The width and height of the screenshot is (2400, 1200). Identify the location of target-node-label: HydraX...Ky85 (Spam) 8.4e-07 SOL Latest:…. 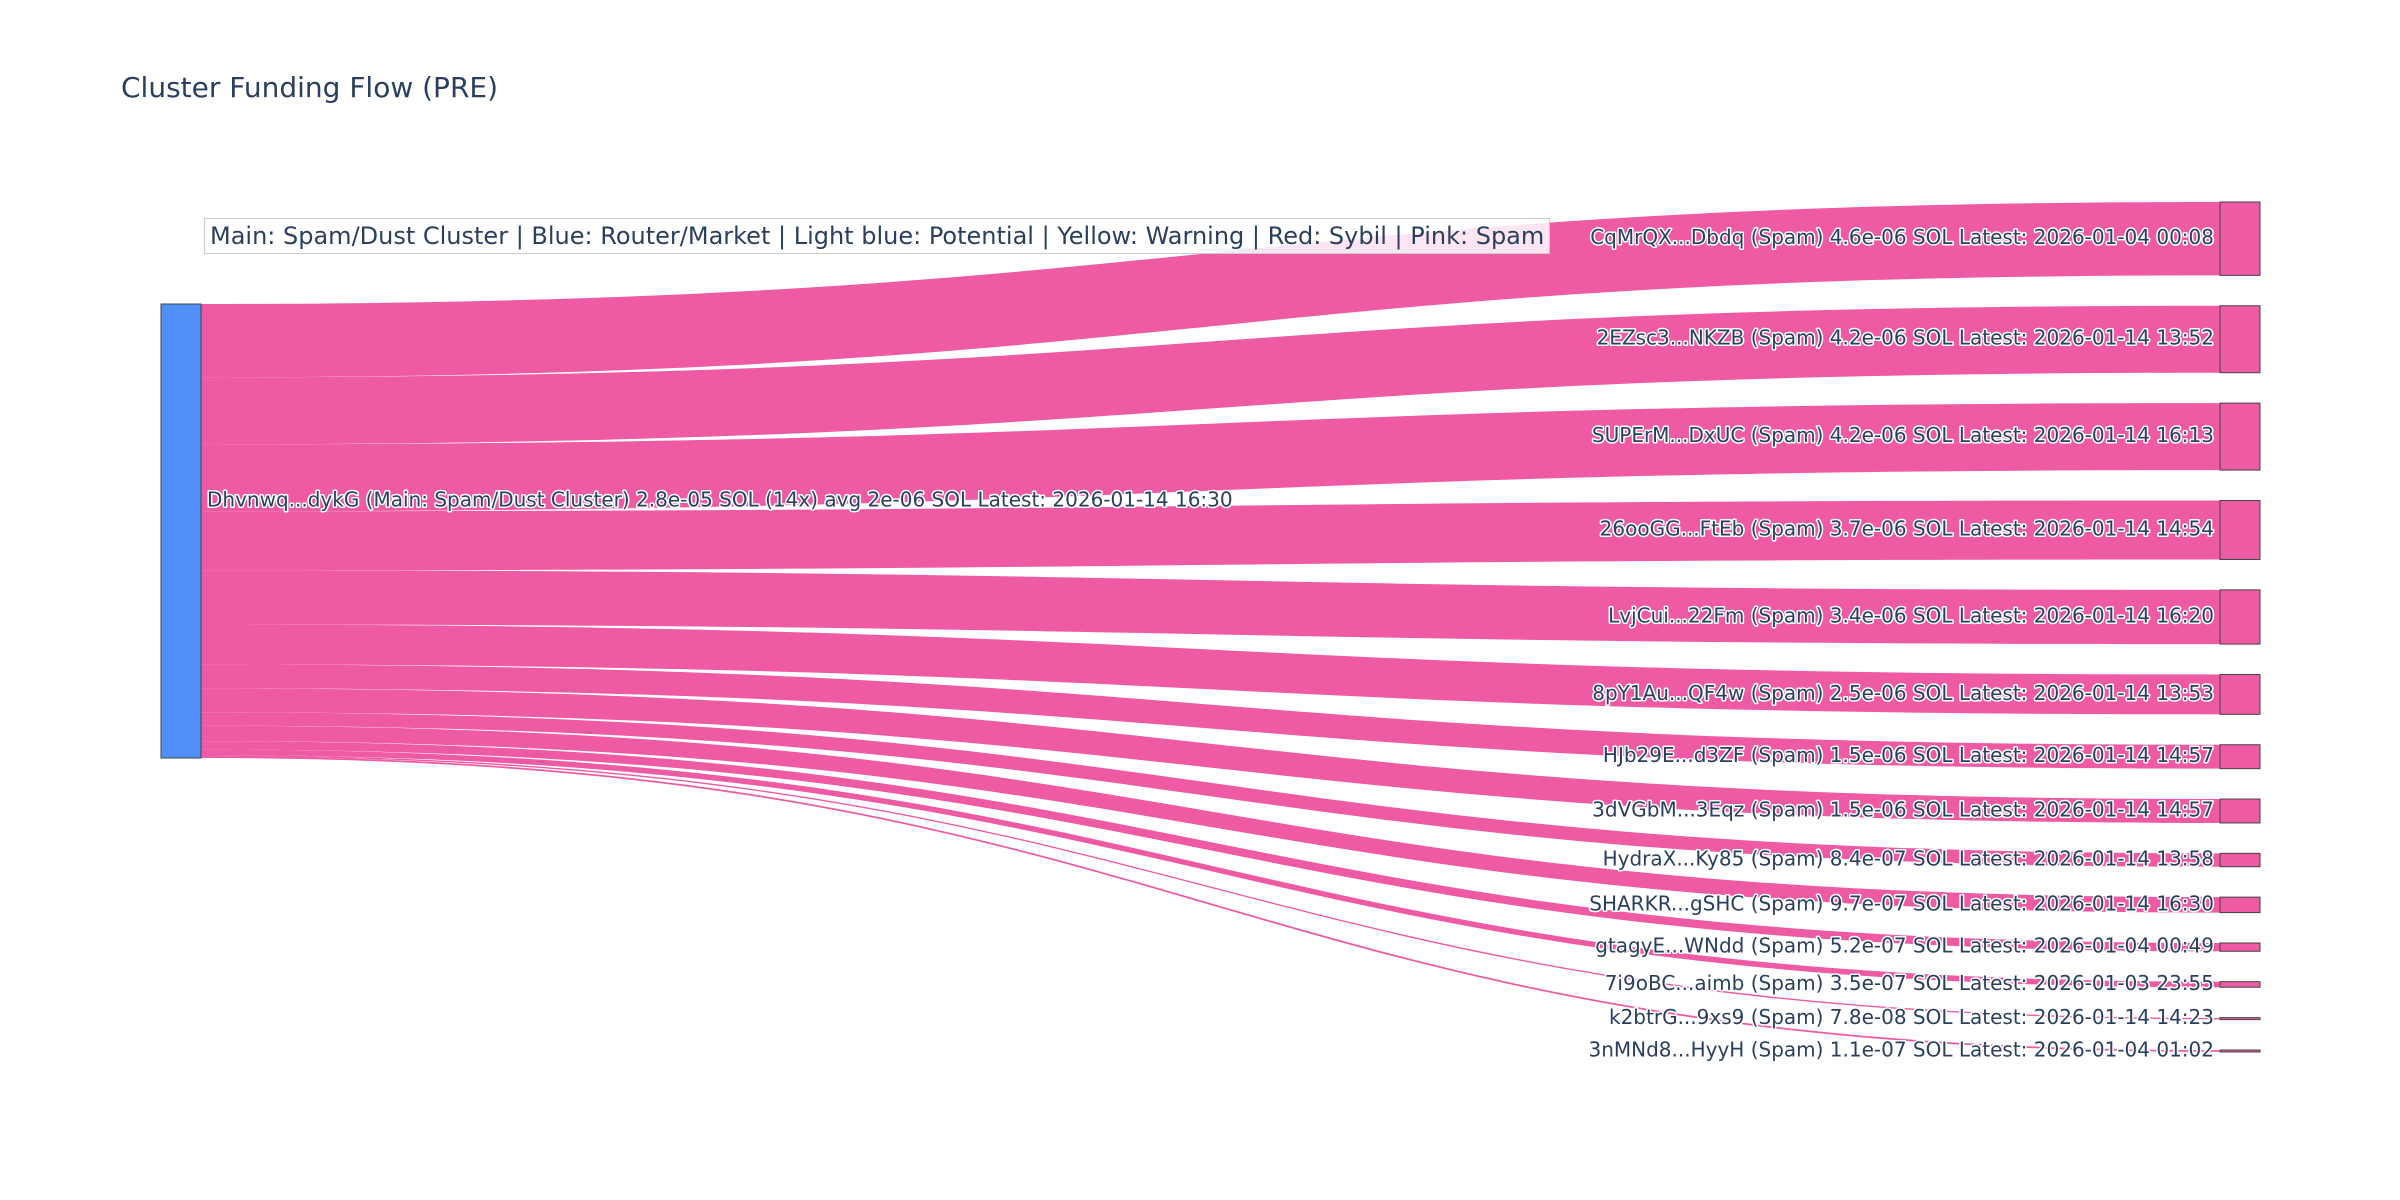
(1908, 859).